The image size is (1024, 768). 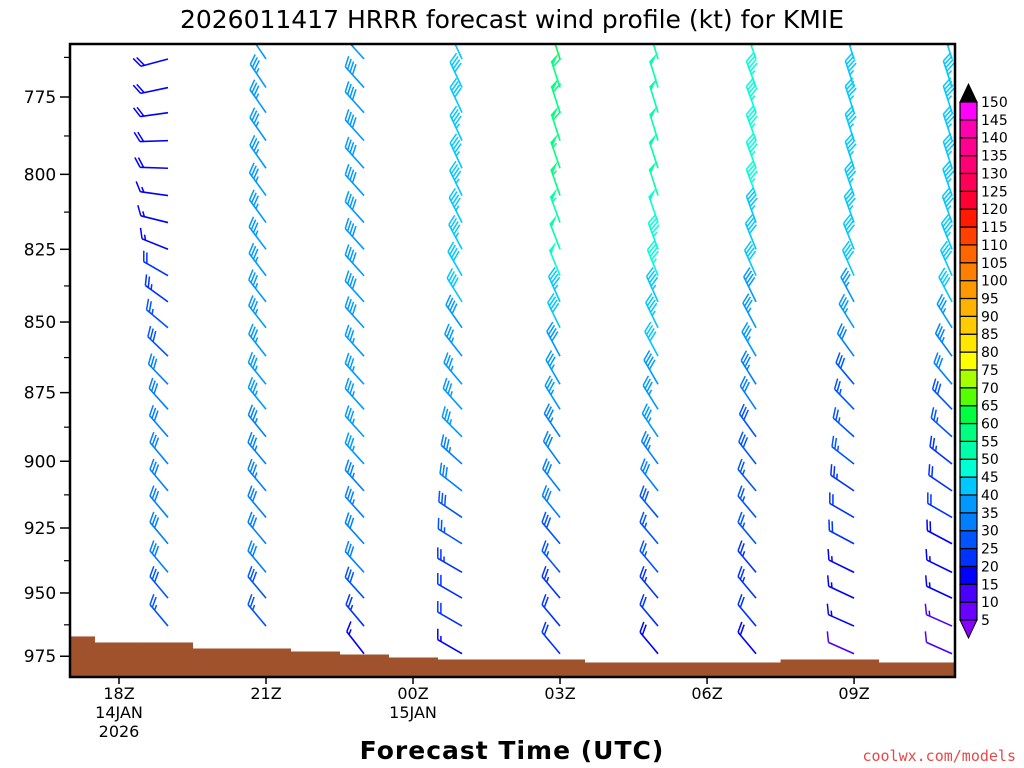 I want to click on terrain-bar, so click(x=462, y=668).